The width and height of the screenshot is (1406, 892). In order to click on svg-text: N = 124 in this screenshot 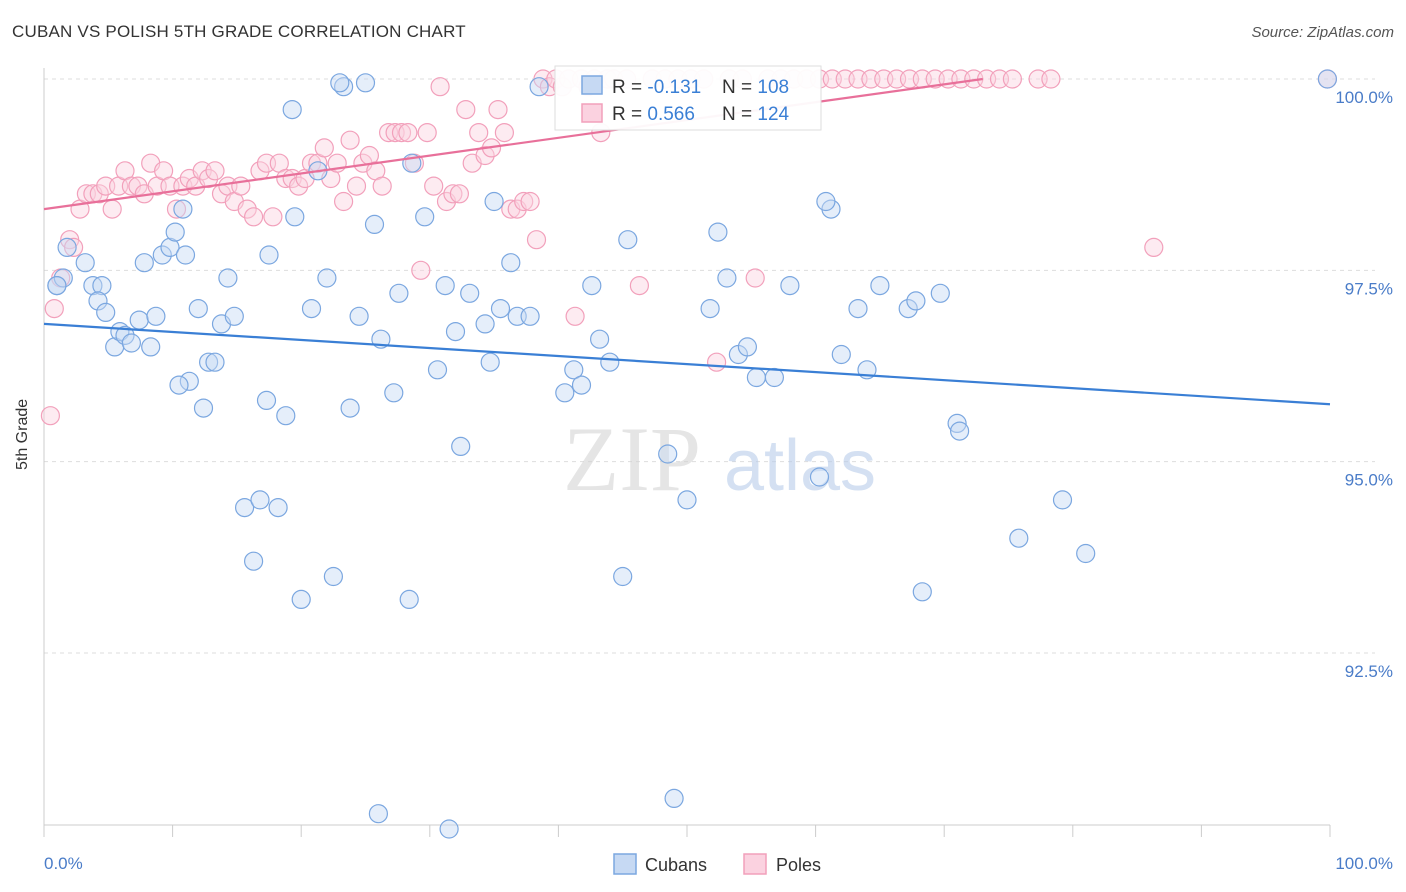, I will do `click(756, 114)`.